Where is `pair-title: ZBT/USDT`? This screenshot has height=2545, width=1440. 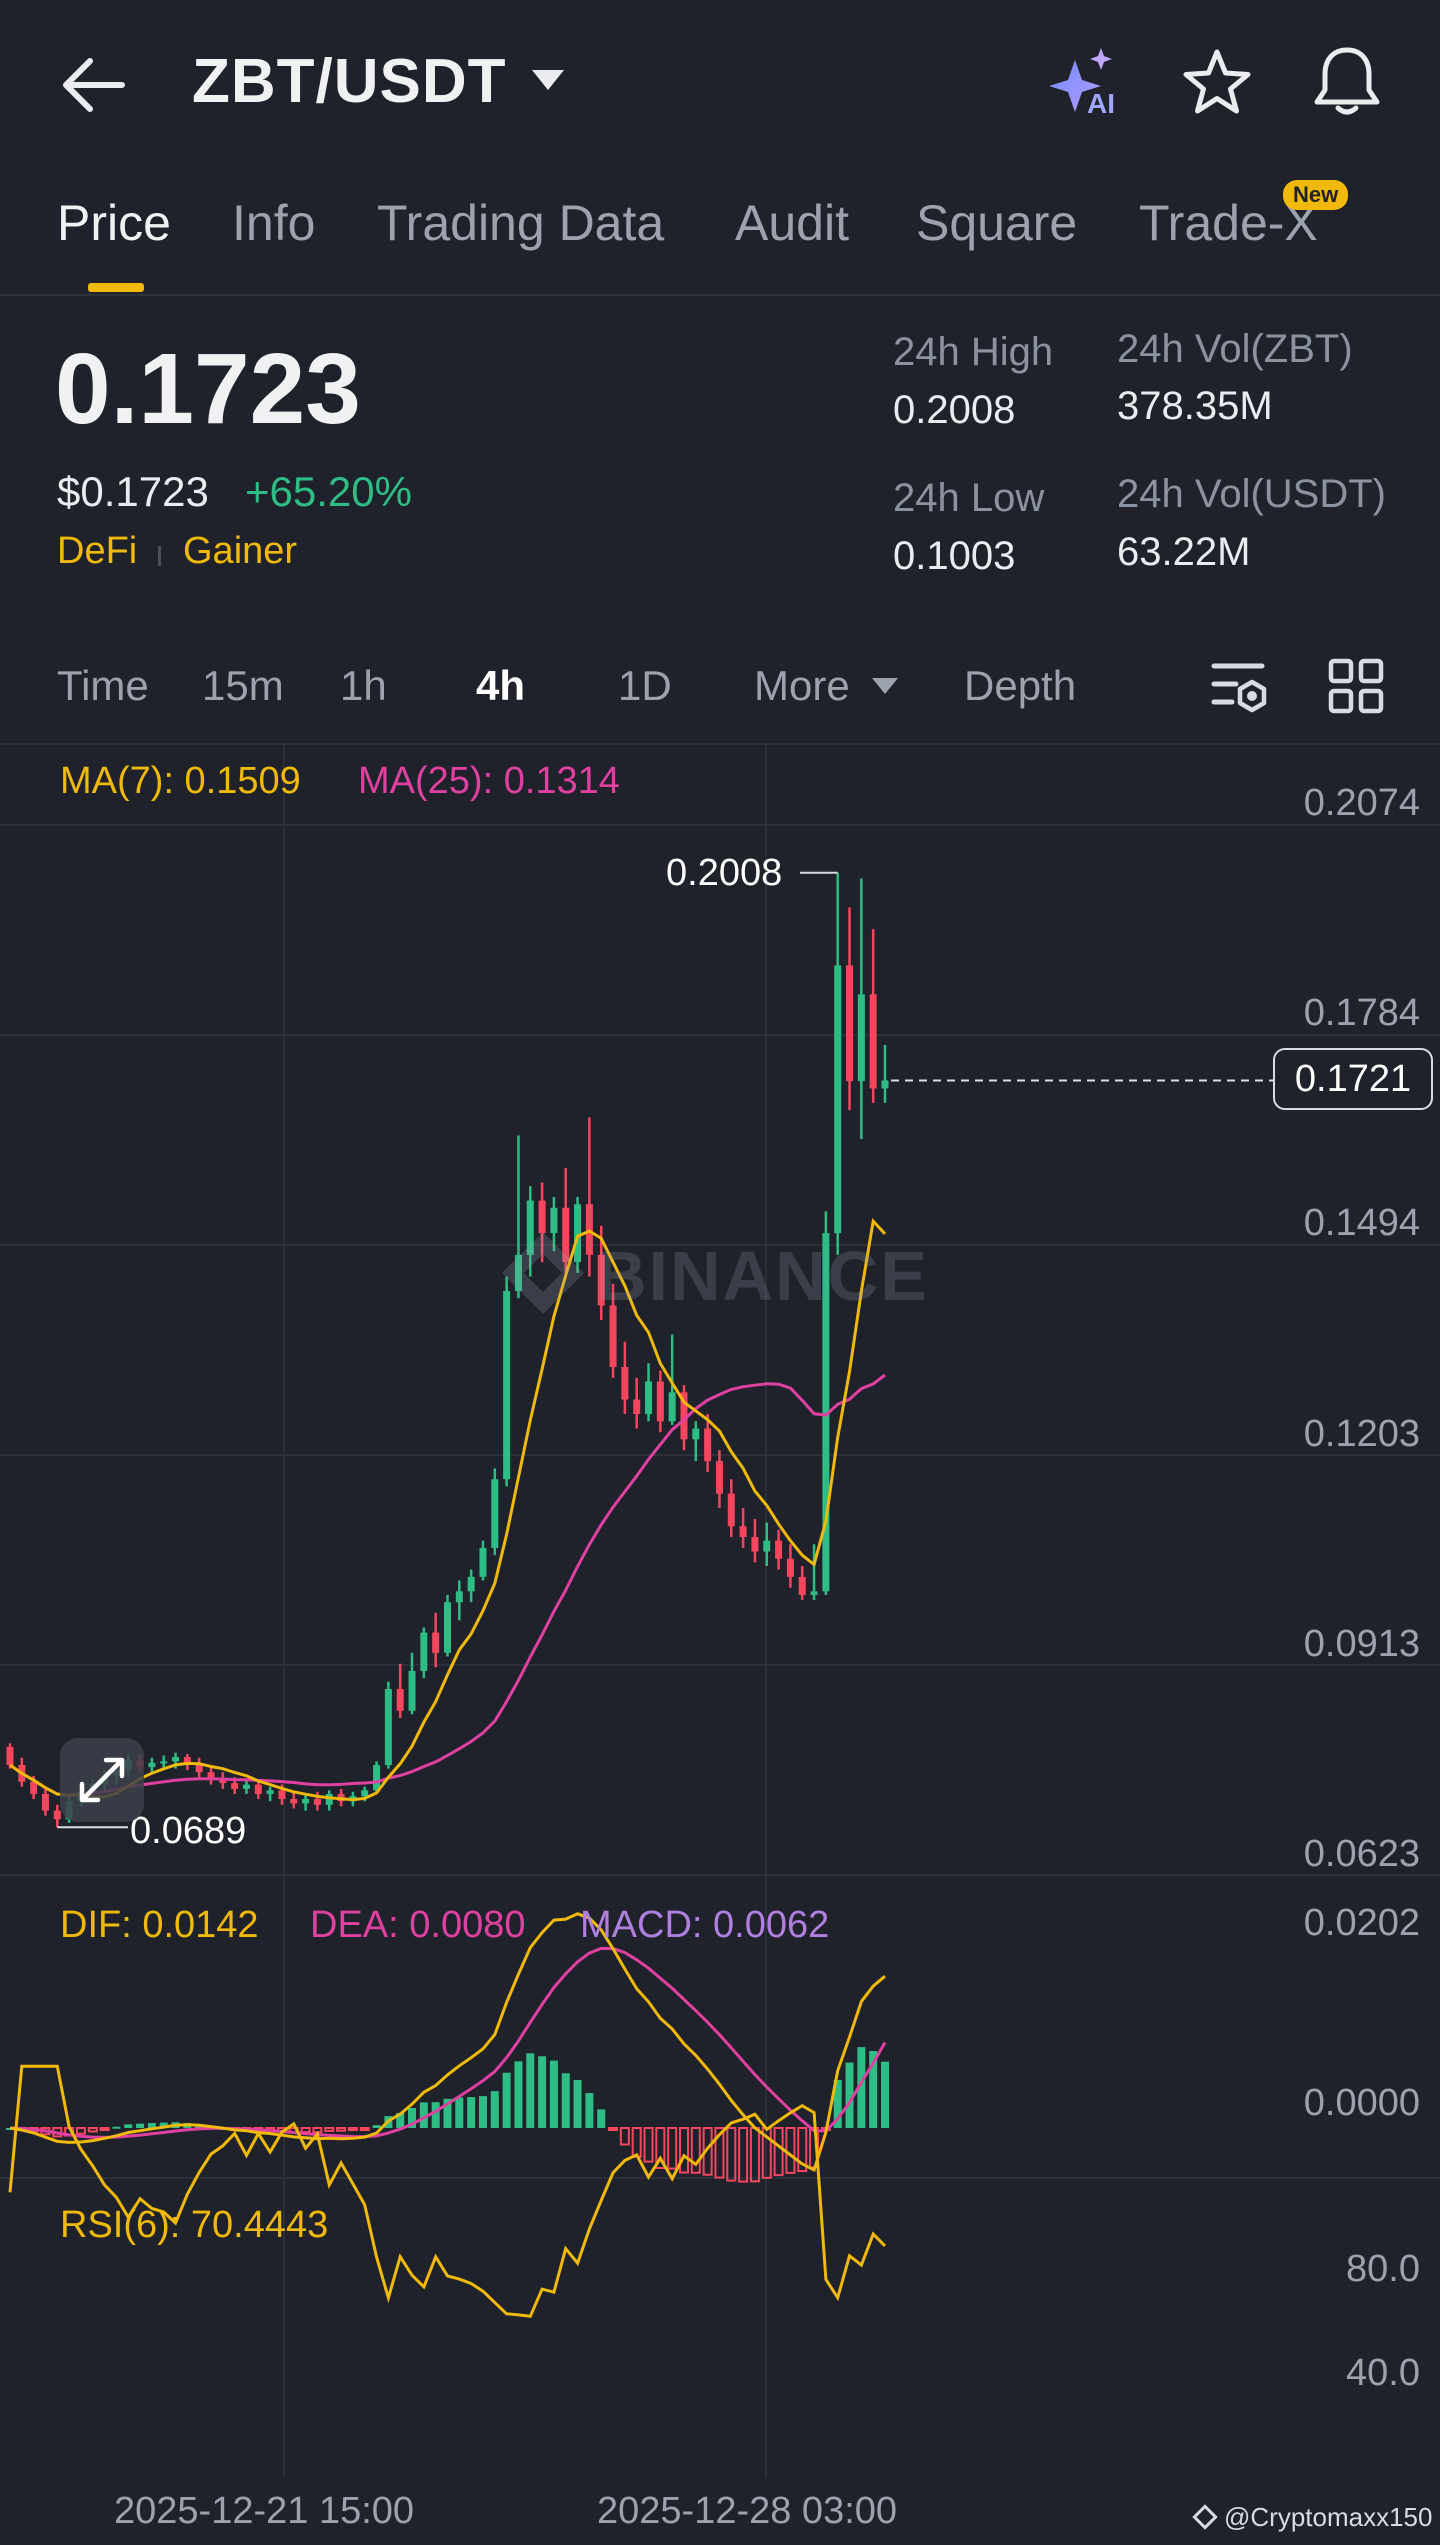 pair-title: ZBT/USDT is located at coordinates (349, 81).